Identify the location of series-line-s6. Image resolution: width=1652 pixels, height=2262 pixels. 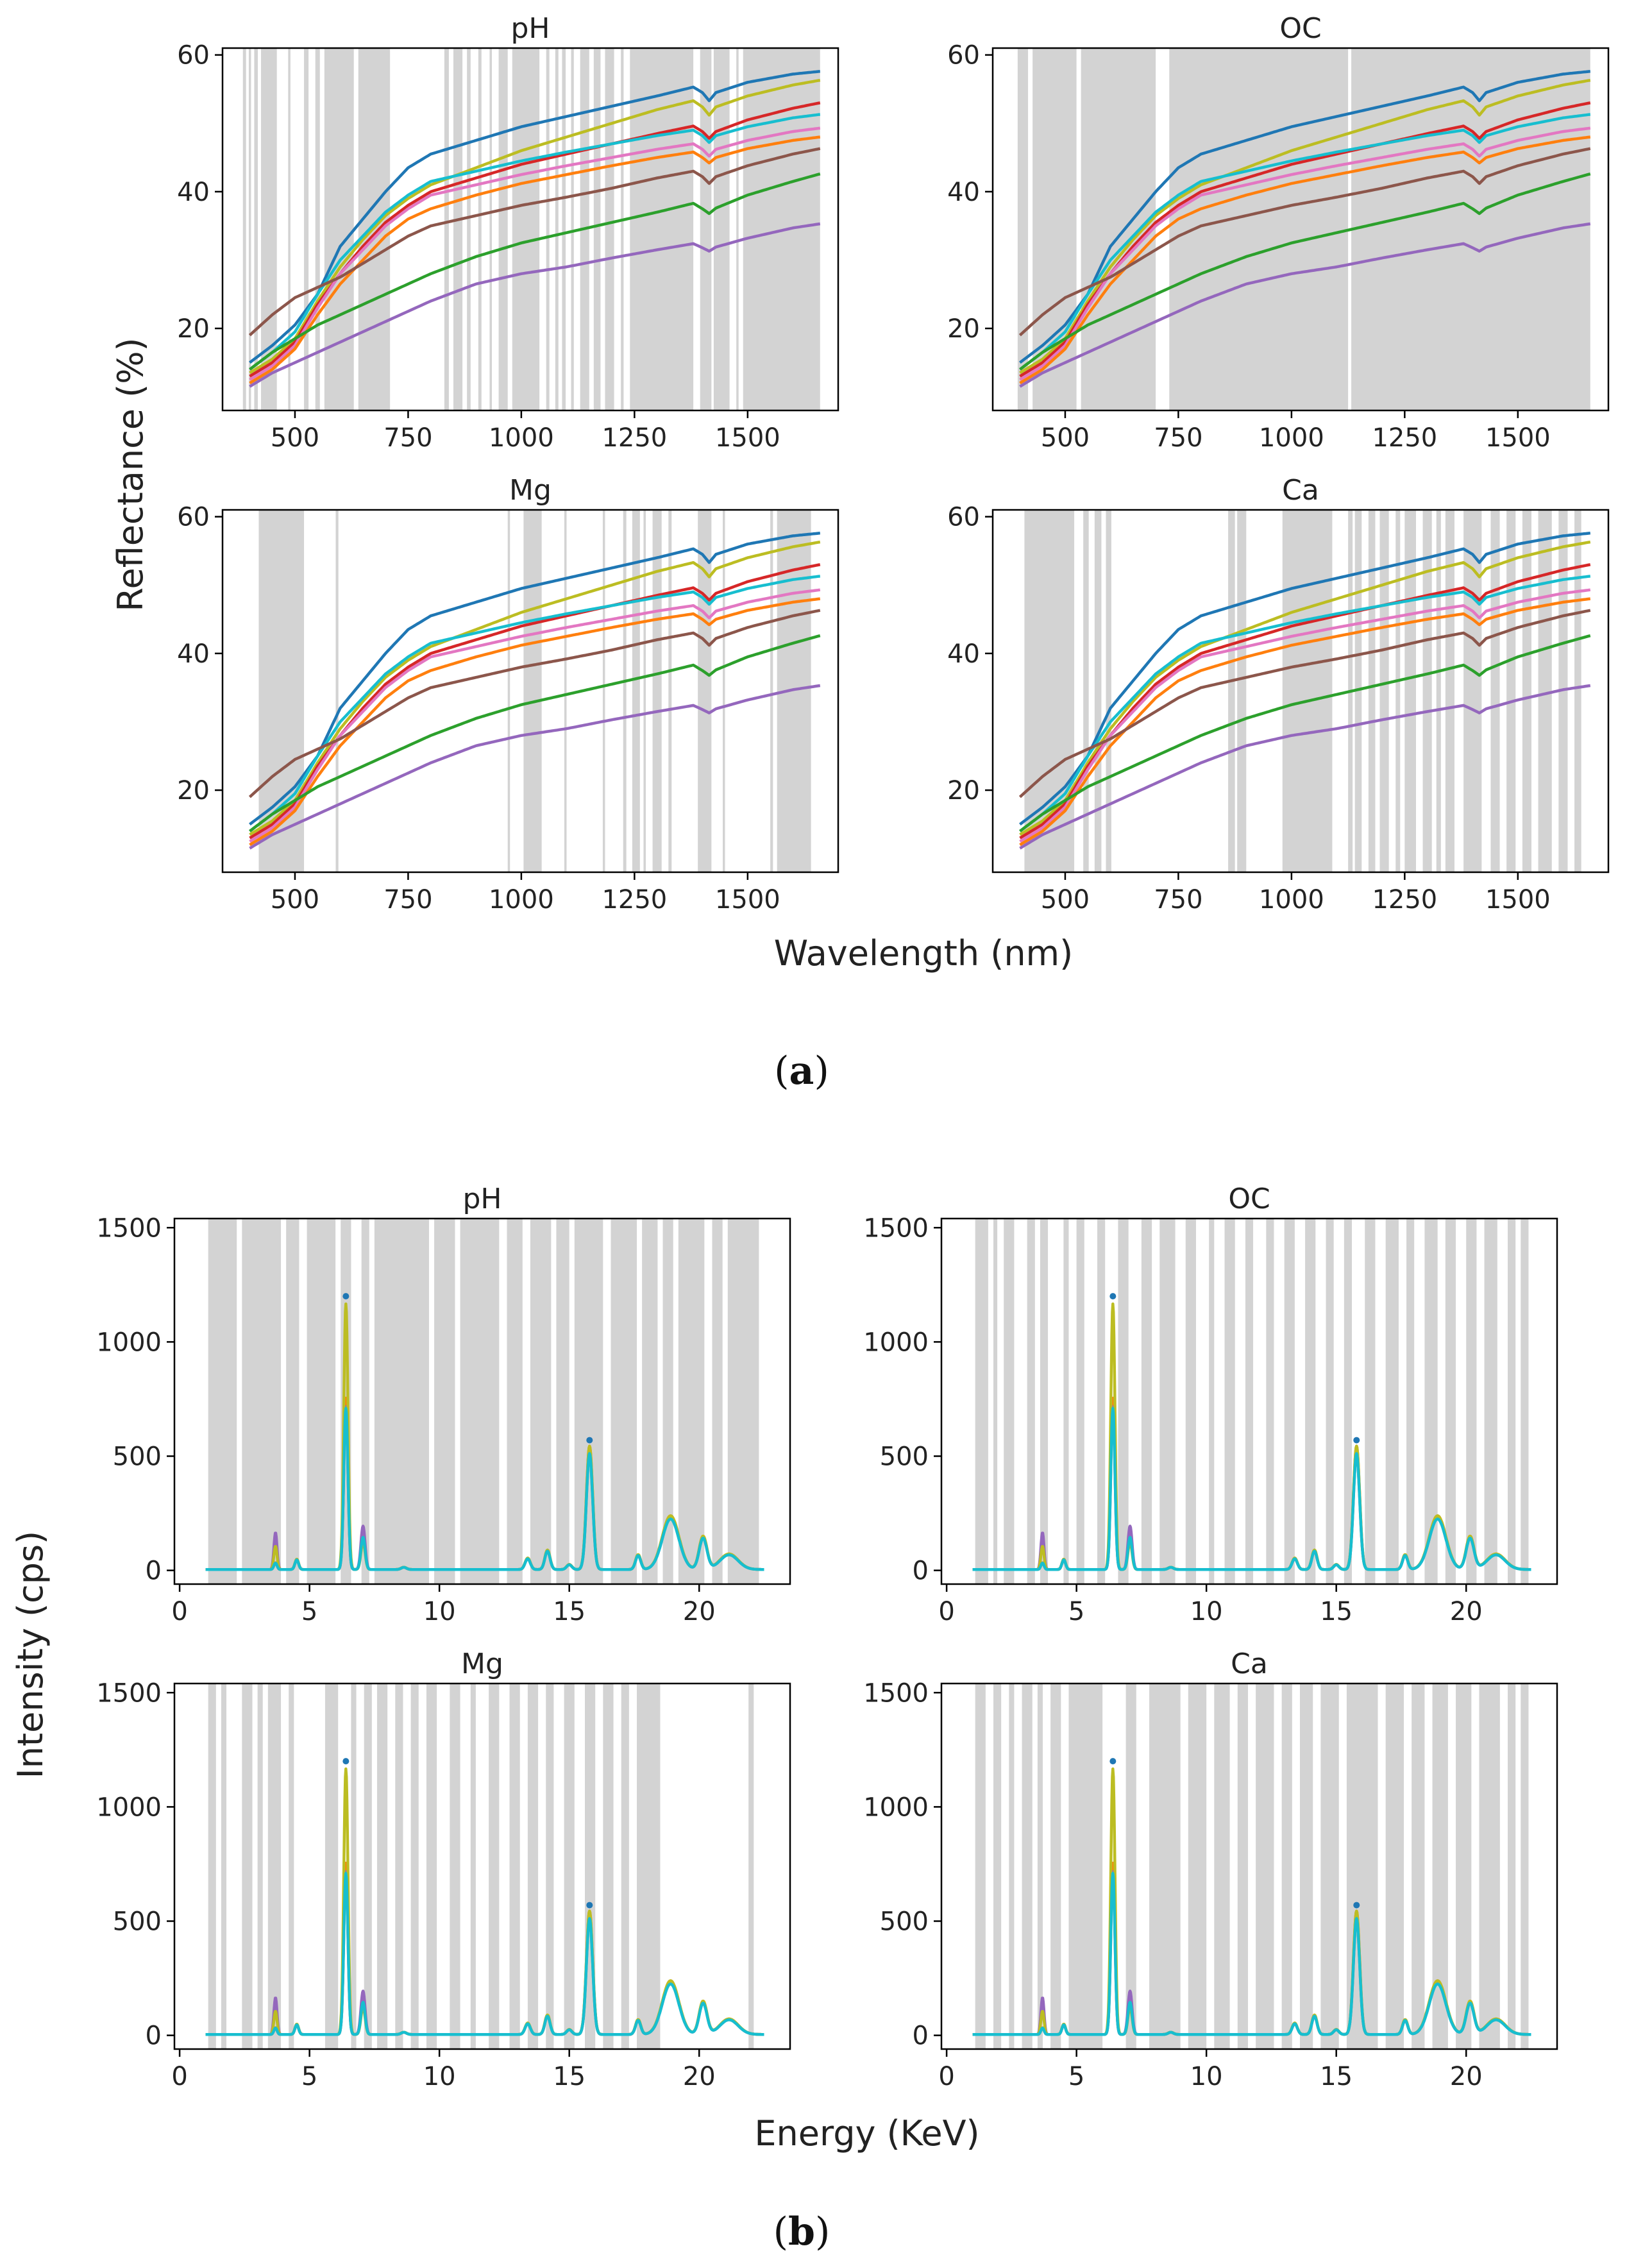
(1305, 260).